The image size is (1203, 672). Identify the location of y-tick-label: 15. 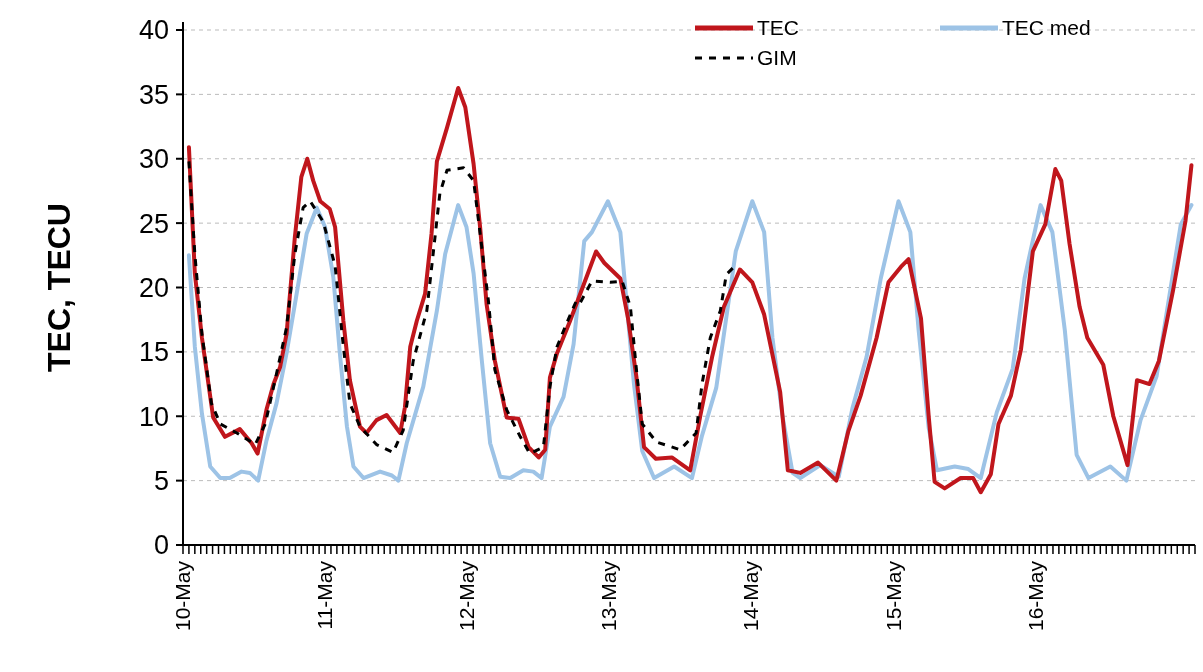
(153, 352).